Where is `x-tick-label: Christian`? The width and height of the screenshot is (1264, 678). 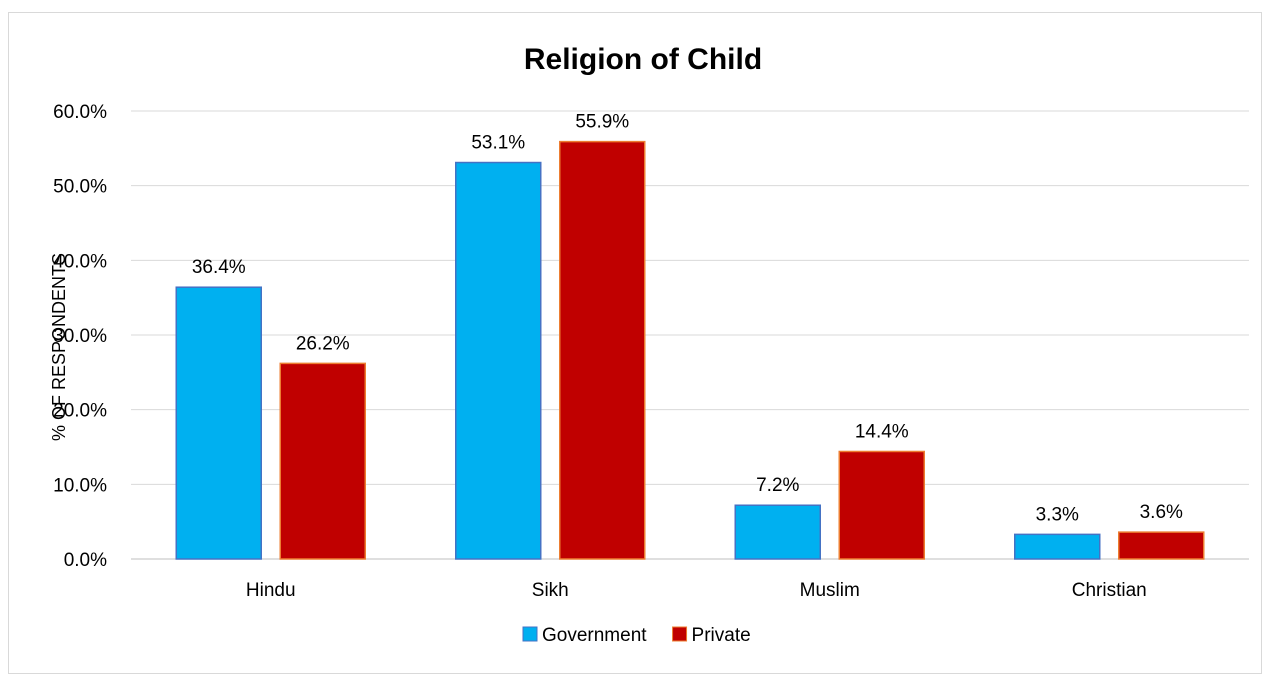 x-tick-label: Christian is located at coordinates (1109, 590).